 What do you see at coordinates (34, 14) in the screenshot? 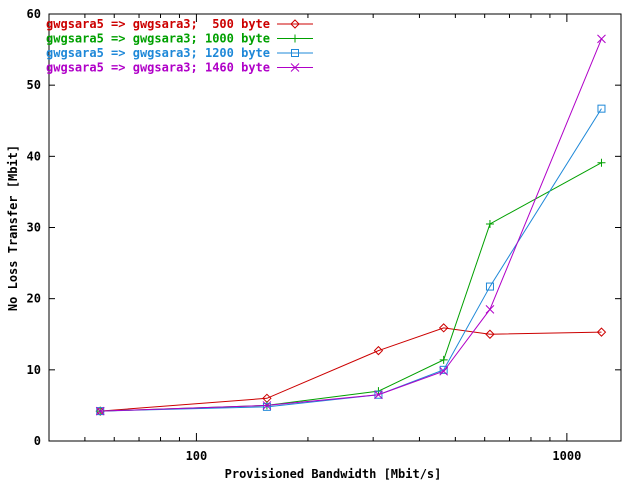
I see `y-tick-label: 60` at bounding box center [34, 14].